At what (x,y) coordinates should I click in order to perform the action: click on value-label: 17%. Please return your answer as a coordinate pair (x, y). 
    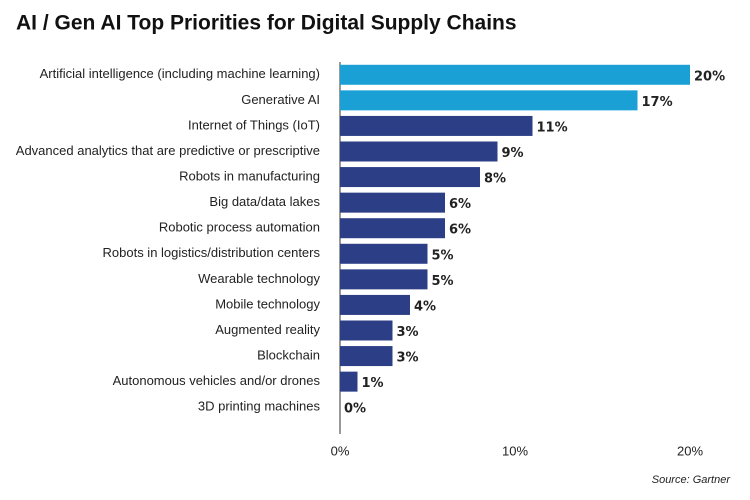
    Looking at the image, I should click on (657, 102).